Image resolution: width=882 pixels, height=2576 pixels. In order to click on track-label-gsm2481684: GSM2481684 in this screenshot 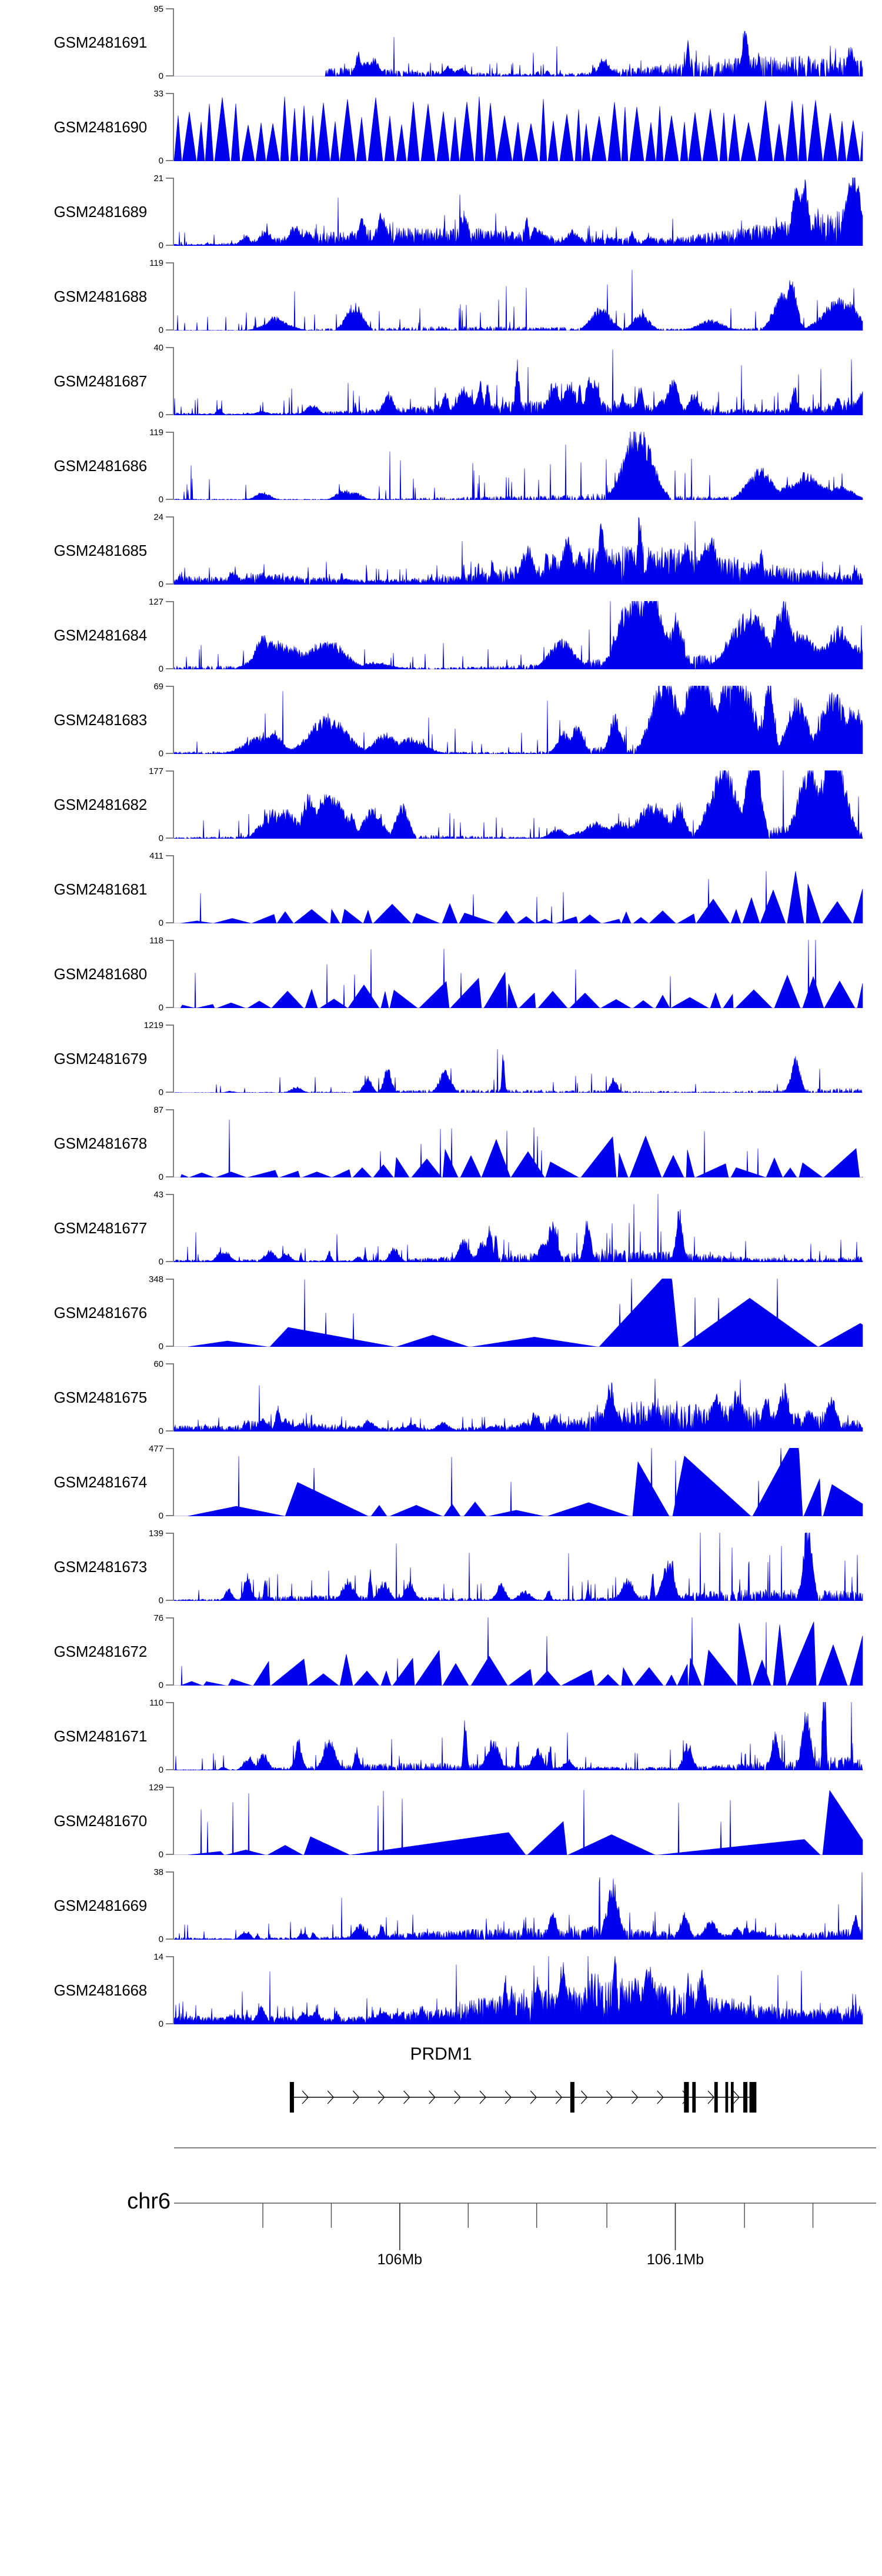, I will do `click(101, 635)`.